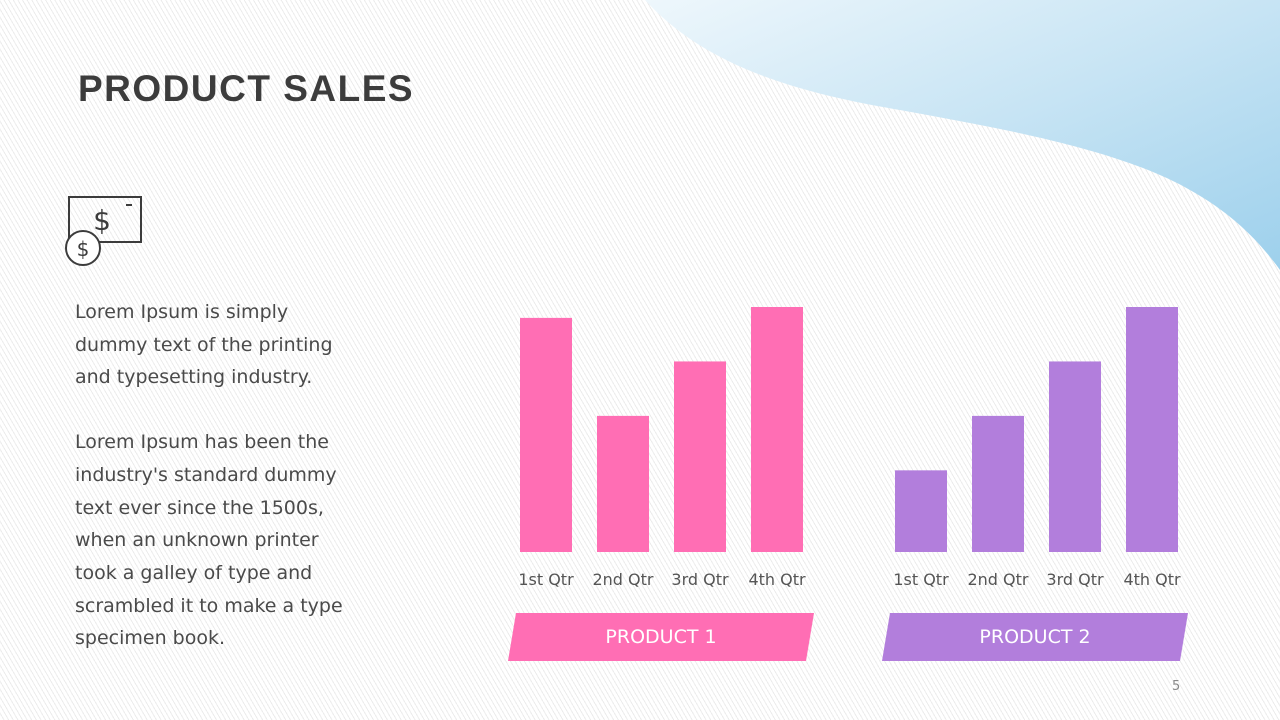 Image resolution: width=1280 pixels, height=720 pixels. I want to click on slide-title: PRODUCT SALES, so click(246, 88).